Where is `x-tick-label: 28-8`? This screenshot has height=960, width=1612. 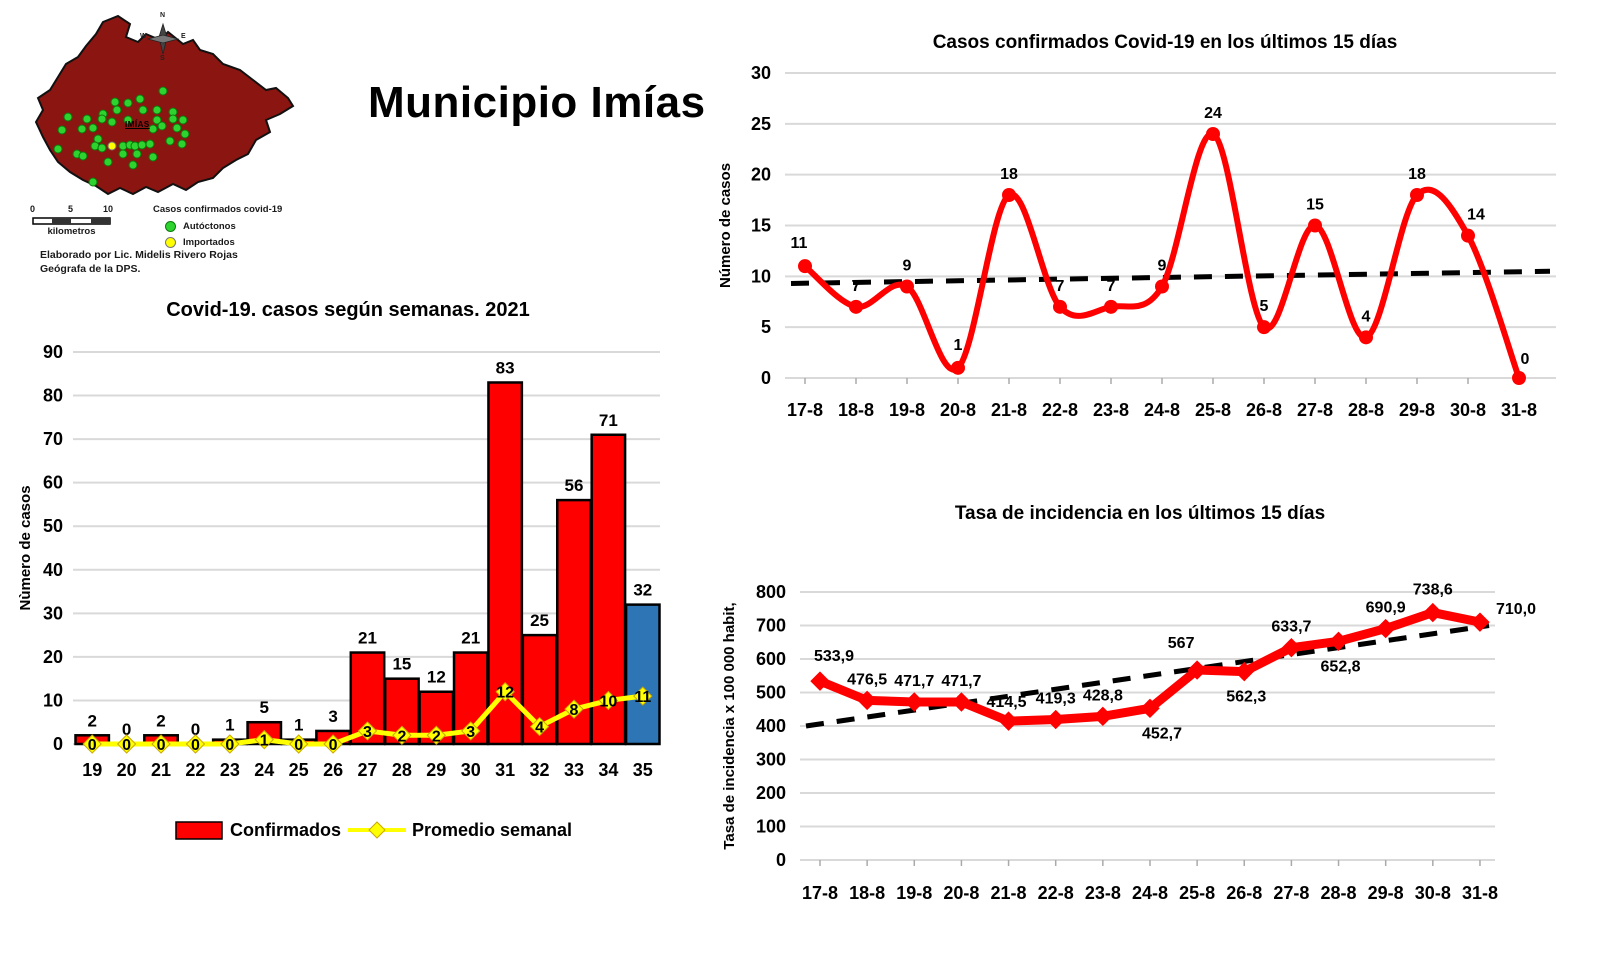 x-tick-label: 28-8 is located at coordinates (1366, 410).